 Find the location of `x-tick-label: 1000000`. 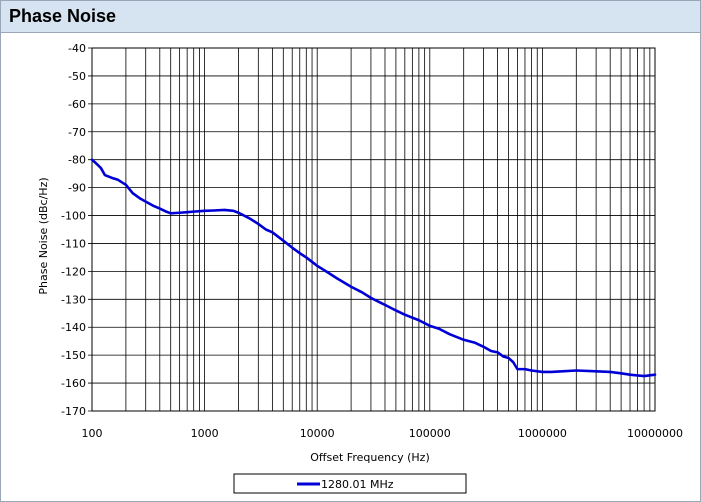

x-tick-label: 1000000 is located at coordinates (542, 433).